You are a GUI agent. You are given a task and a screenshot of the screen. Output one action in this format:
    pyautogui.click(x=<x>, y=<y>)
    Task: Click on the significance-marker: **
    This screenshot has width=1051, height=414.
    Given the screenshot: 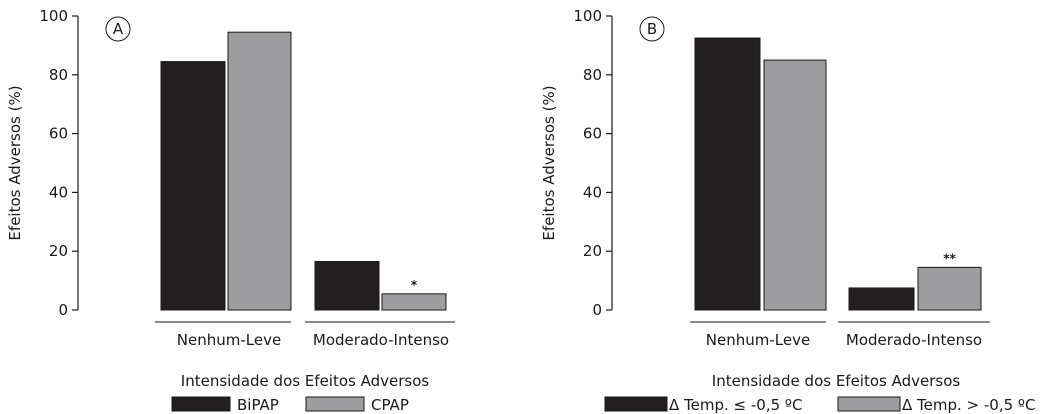 What is the action you would take?
    pyautogui.click(x=949, y=258)
    